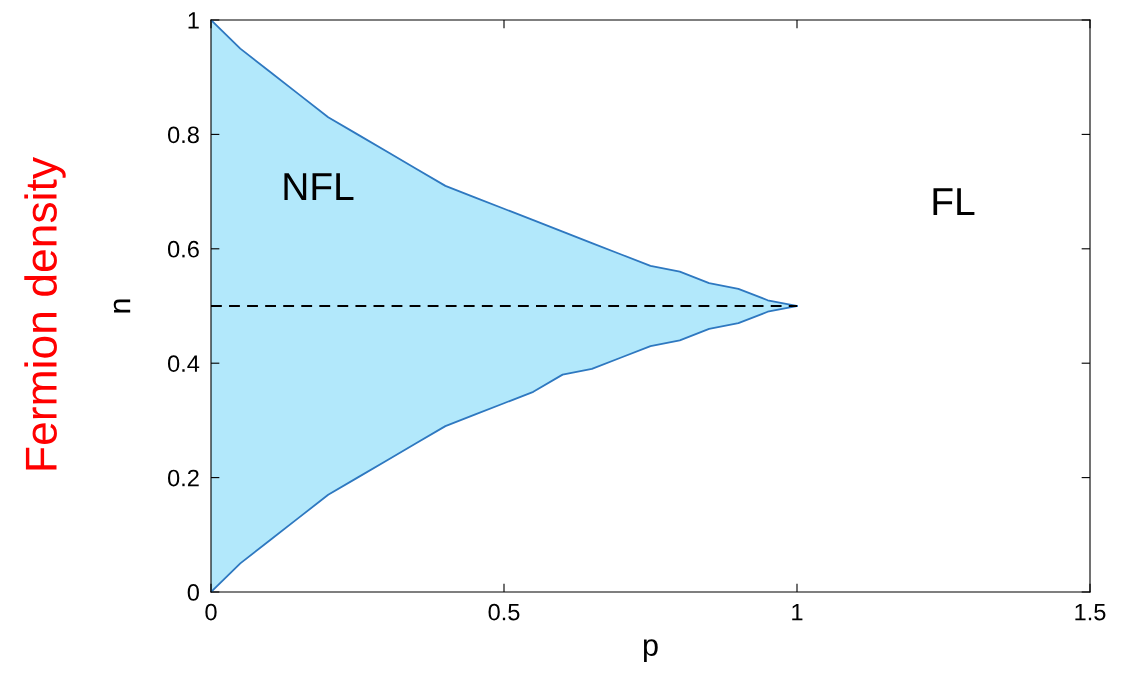 This screenshot has width=1126, height=692. Describe the element at coordinates (183, 135) in the screenshot. I see `y-tick-label: 0.8` at that location.